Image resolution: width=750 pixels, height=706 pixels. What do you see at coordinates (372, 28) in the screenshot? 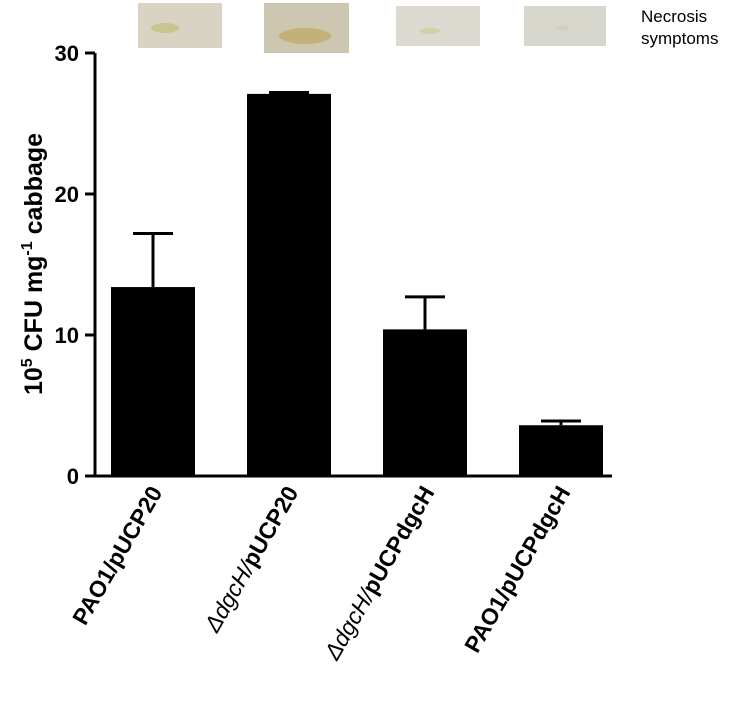
I see `necrosis-images` at bounding box center [372, 28].